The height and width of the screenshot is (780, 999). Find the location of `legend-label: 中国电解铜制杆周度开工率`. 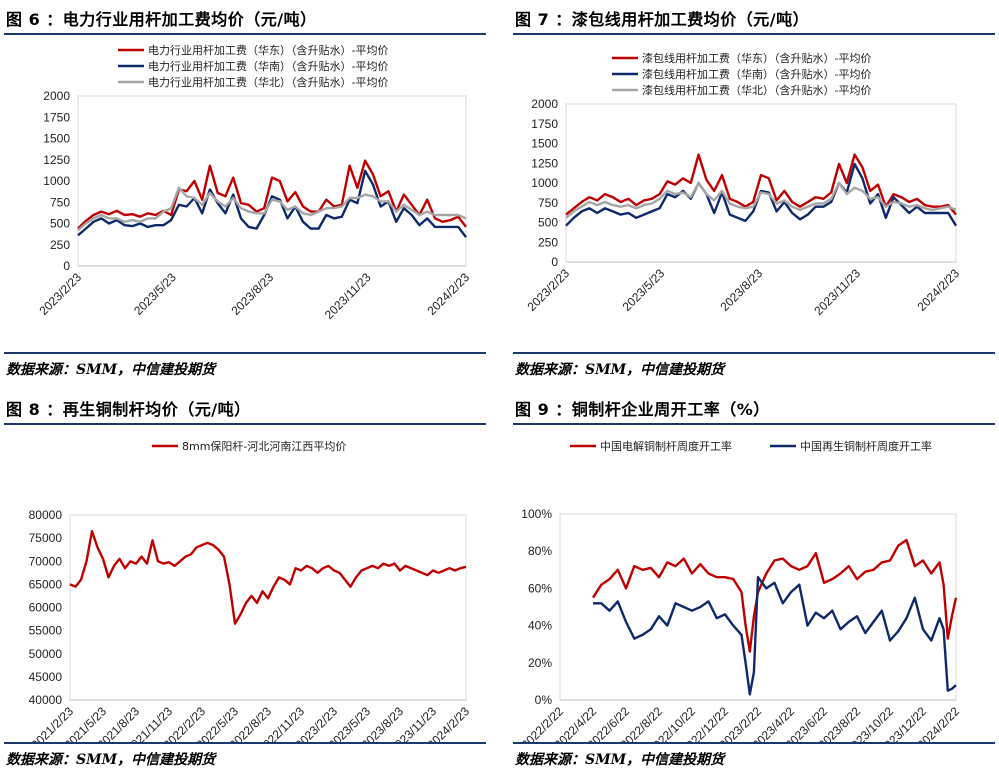

legend-label: 中国电解铜制杆周度开工率 is located at coordinates (666, 446).